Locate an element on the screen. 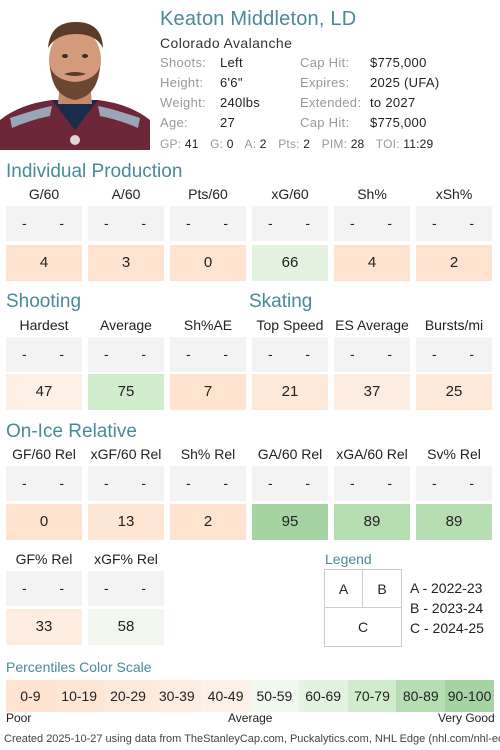 This screenshot has height=750, width=500. column-header-xgf-60-rel: xGF/60 Rel is located at coordinates (126, 454).